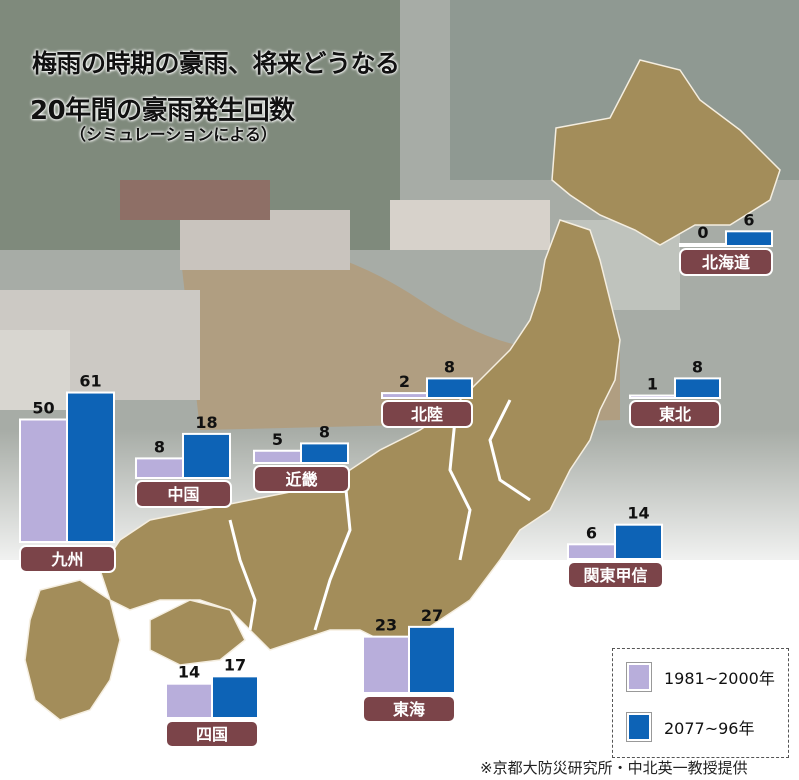  What do you see at coordinates (235, 664) in the screenshot?
I see `data-label-future-2: 17` at bounding box center [235, 664].